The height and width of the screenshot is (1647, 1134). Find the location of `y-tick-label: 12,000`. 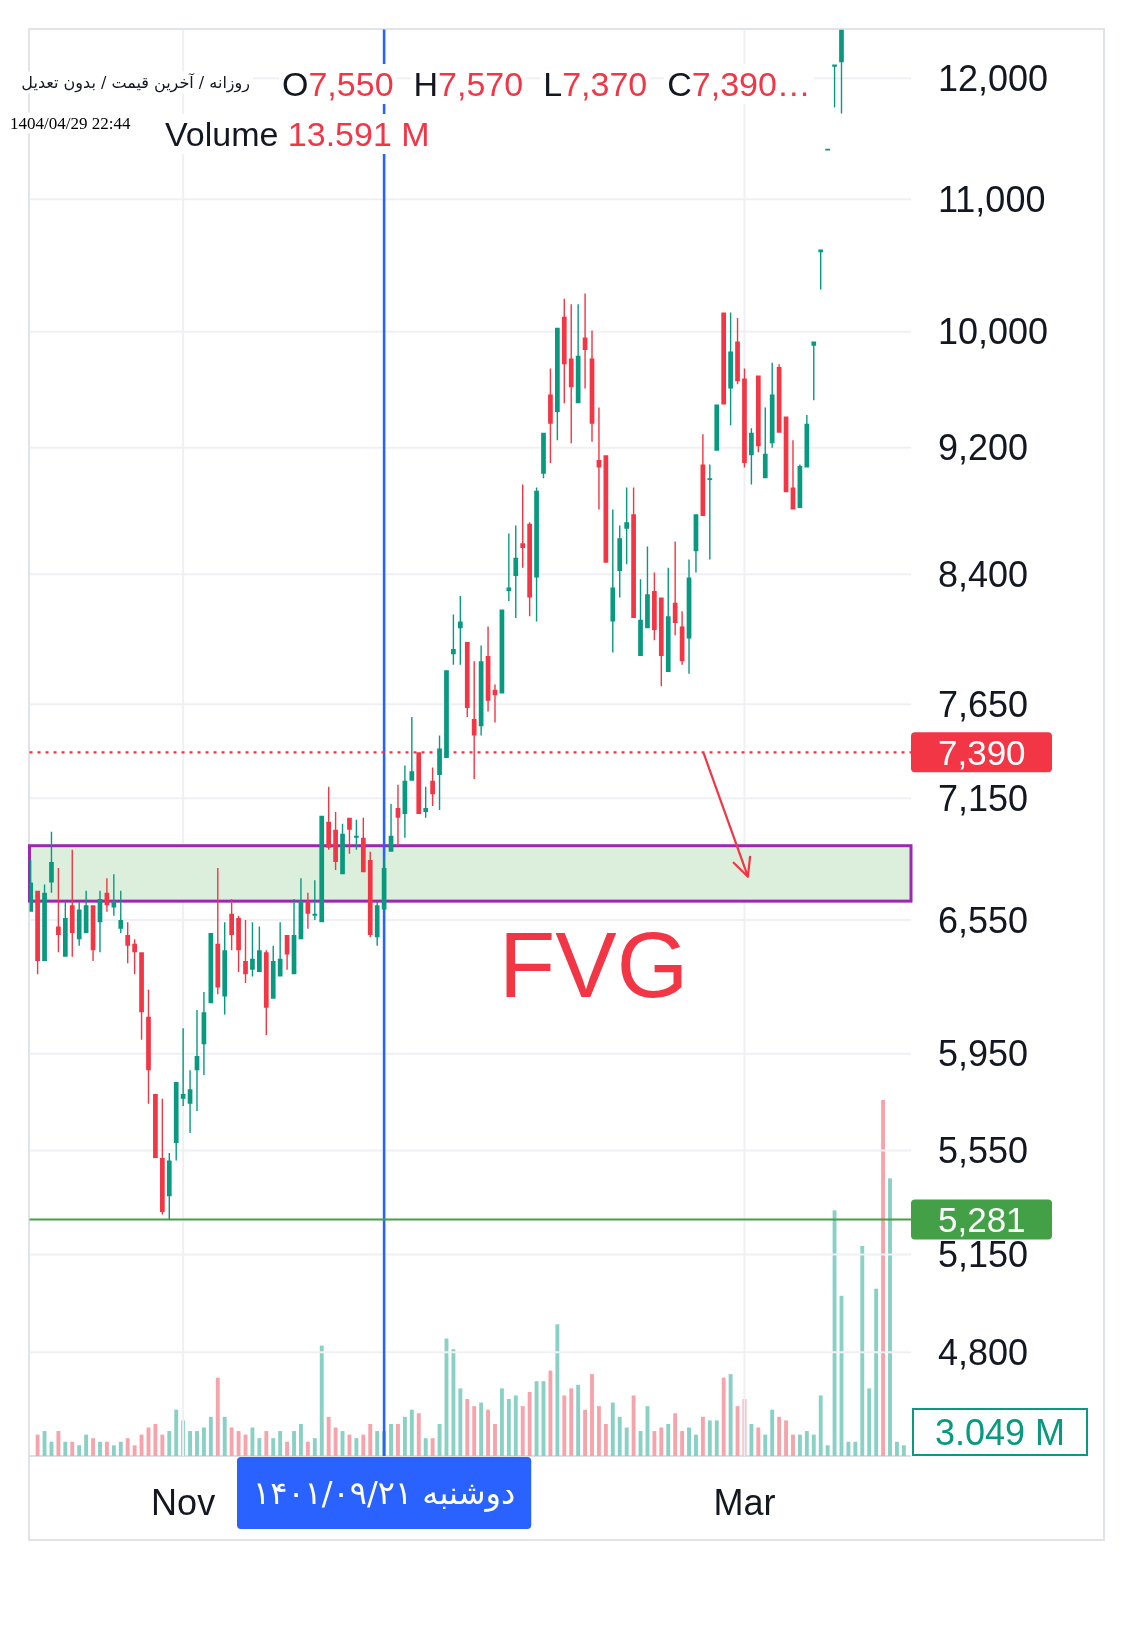

y-tick-label: 12,000 is located at coordinates (993, 78).